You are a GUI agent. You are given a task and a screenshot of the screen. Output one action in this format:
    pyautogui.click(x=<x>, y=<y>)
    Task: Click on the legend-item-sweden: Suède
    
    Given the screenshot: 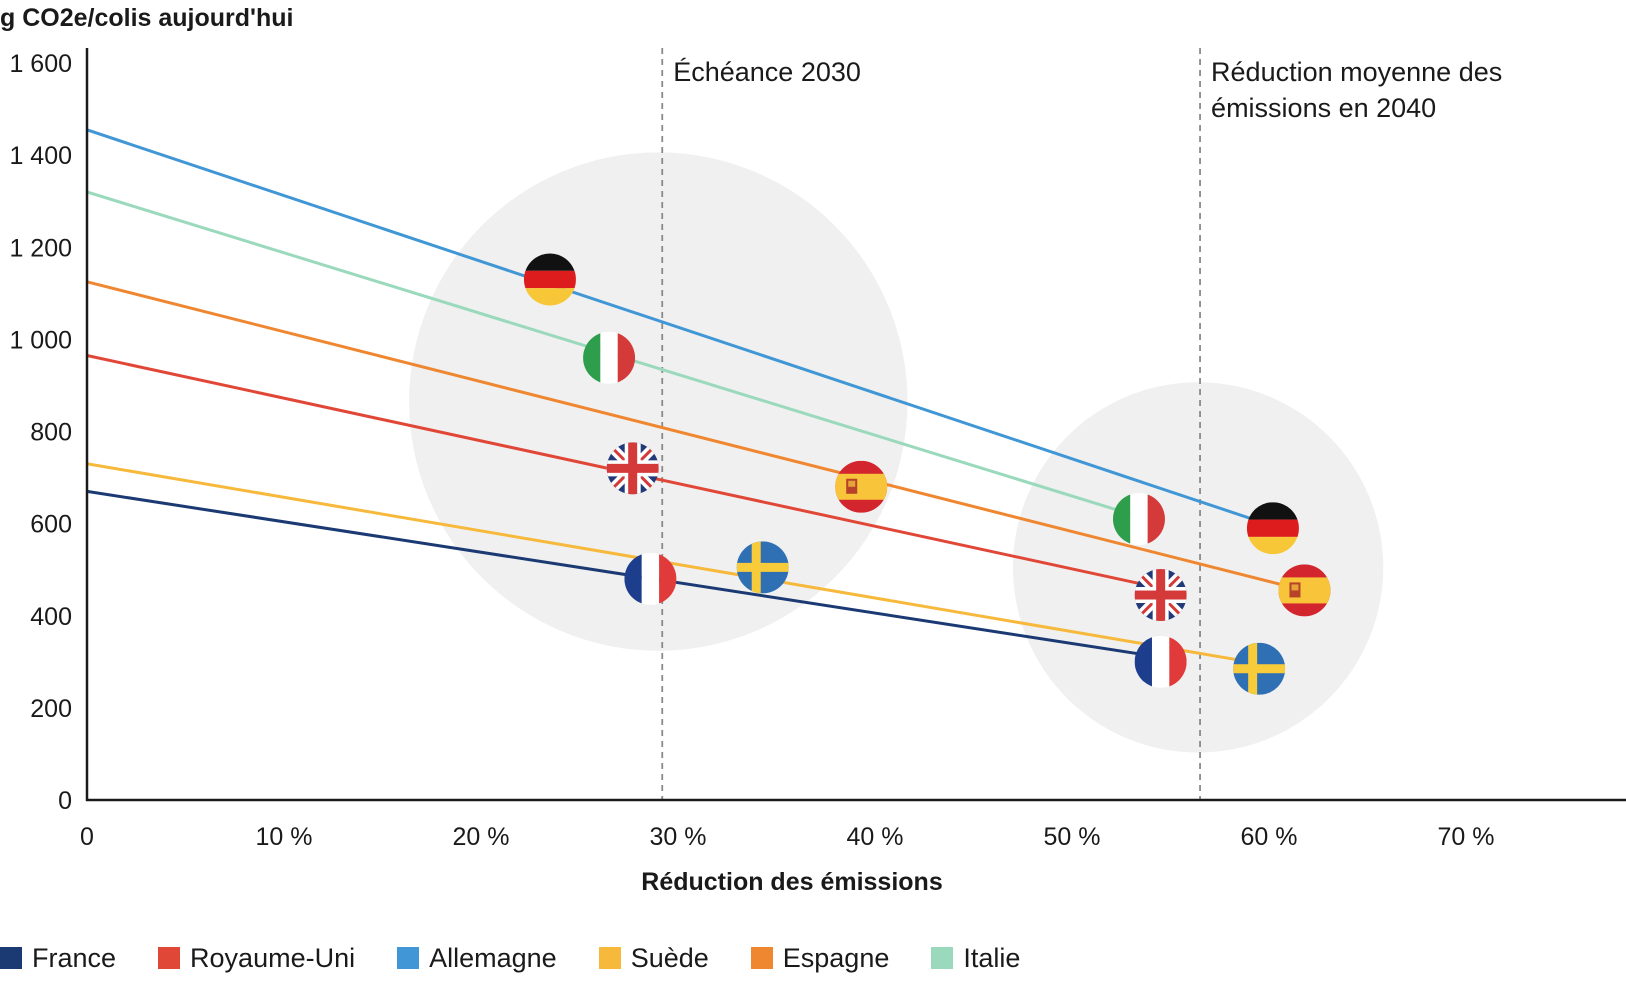 What is the action you would take?
    pyautogui.click(x=653, y=958)
    